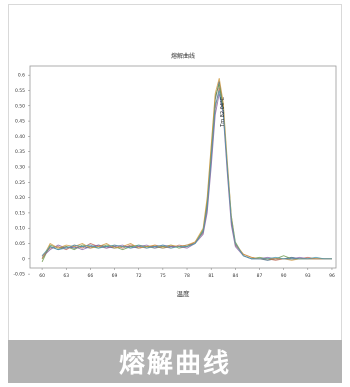 This screenshot has width=350, height=387. What do you see at coordinates (20, 229) in the screenshot?
I see `y-tick-label: 0.10` at bounding box center [20, 229].